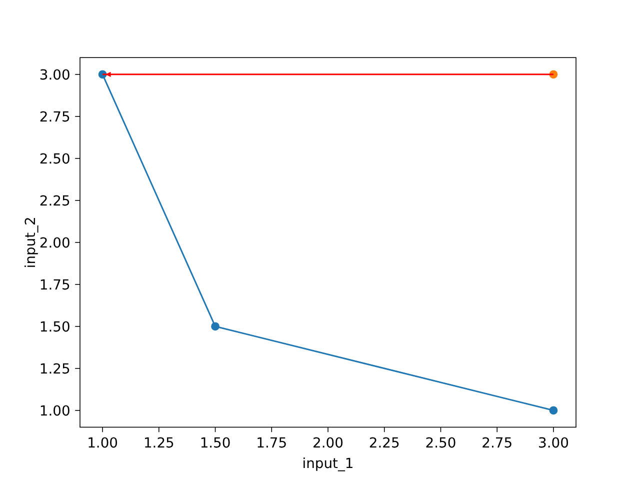  I want to click on y-tick-label: 2.00, so click(54, 243).